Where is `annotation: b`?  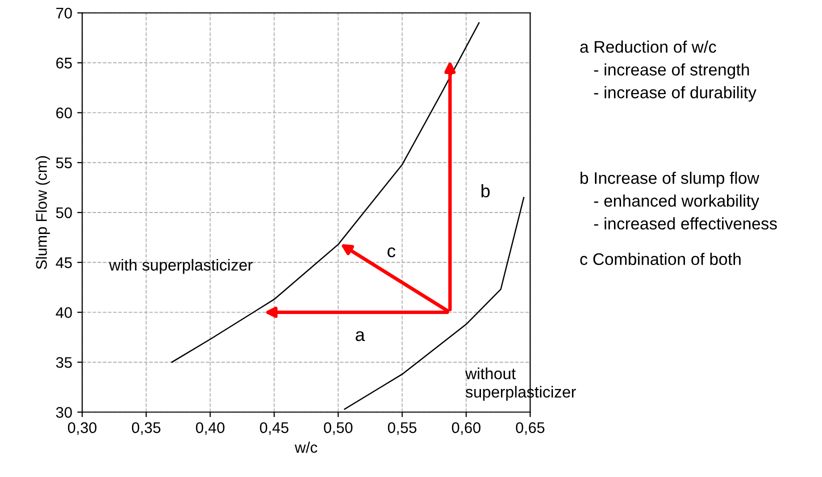
annotation: b is located at coordinates (486, 191).